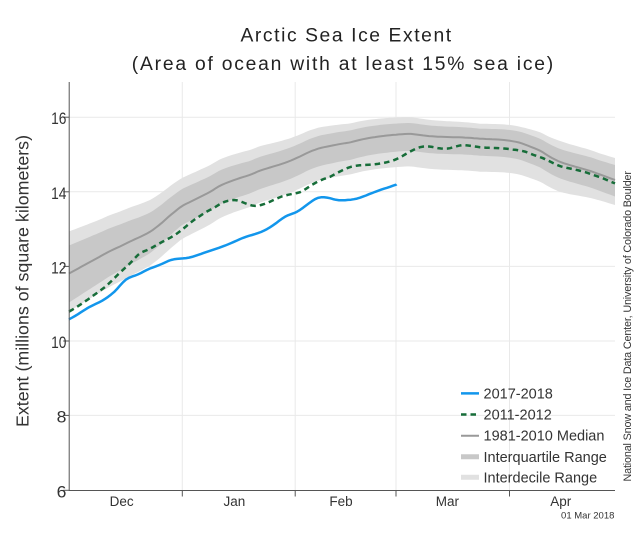 This screenshot has width=640, height=534. I want to click on svg-text: Dec, so click(122, 501).